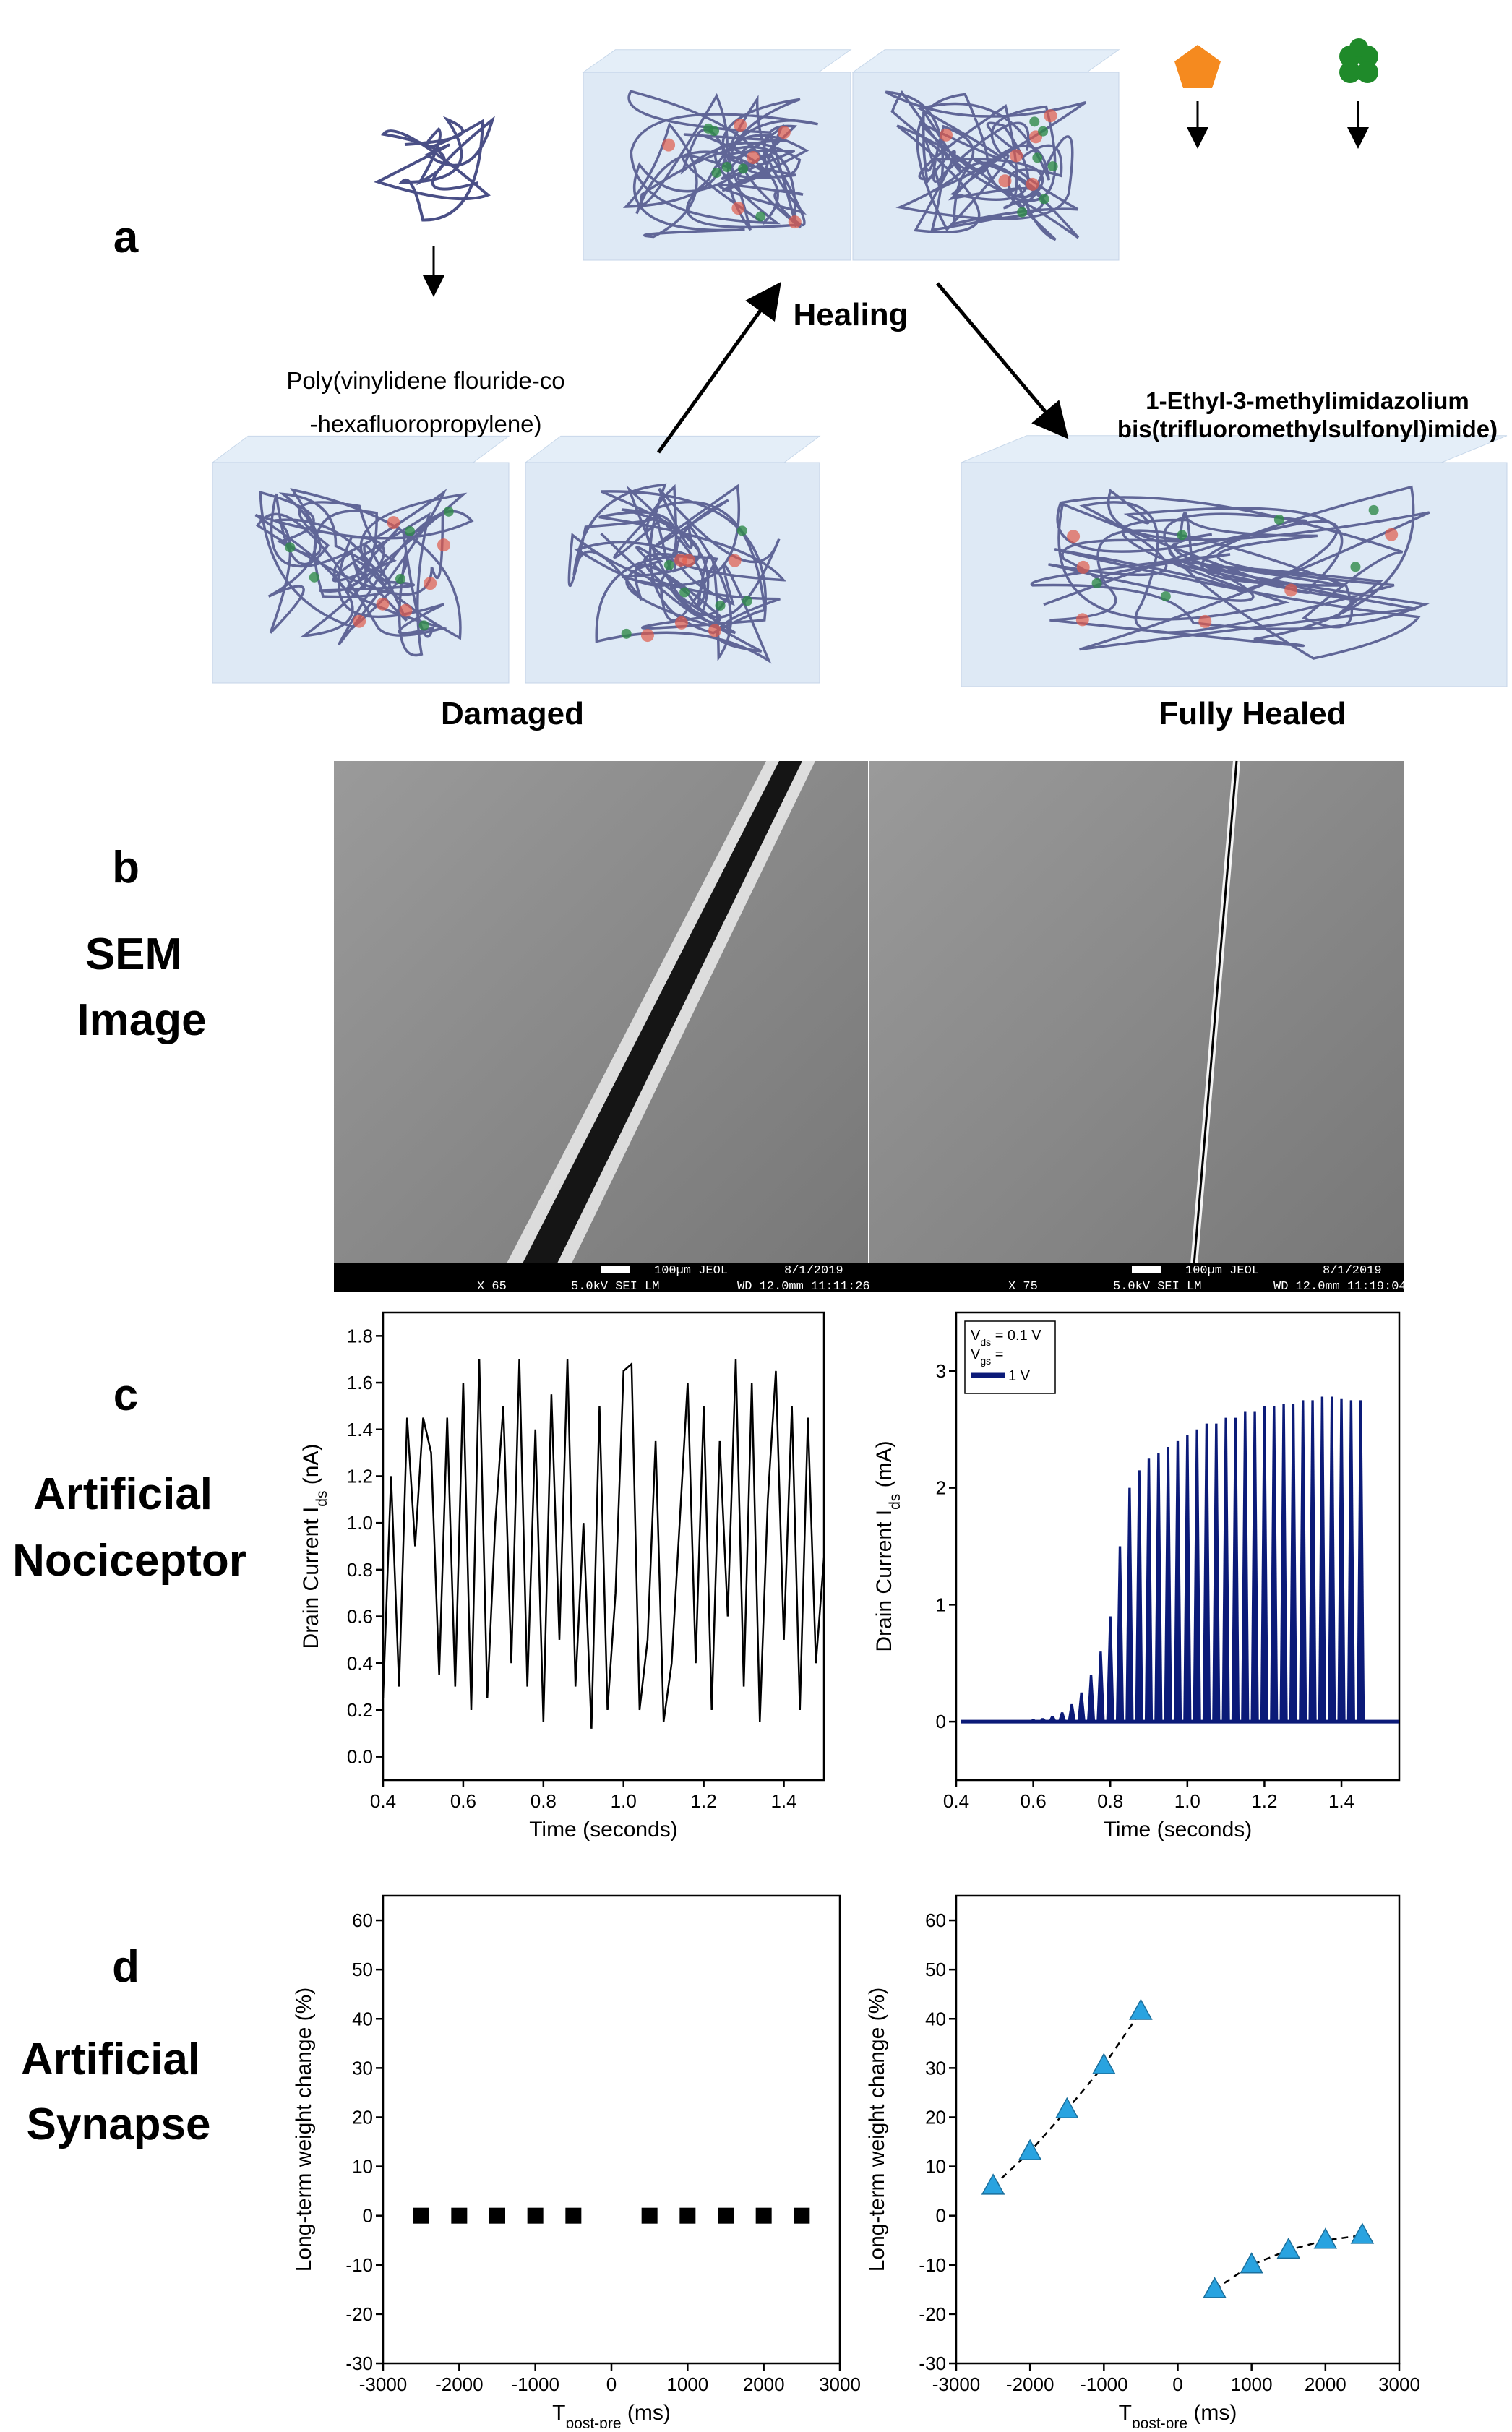 The width and height of the screenshot is (1512, 2432). I want to click on y-tick-label: 1.4, so click(360, 1429).